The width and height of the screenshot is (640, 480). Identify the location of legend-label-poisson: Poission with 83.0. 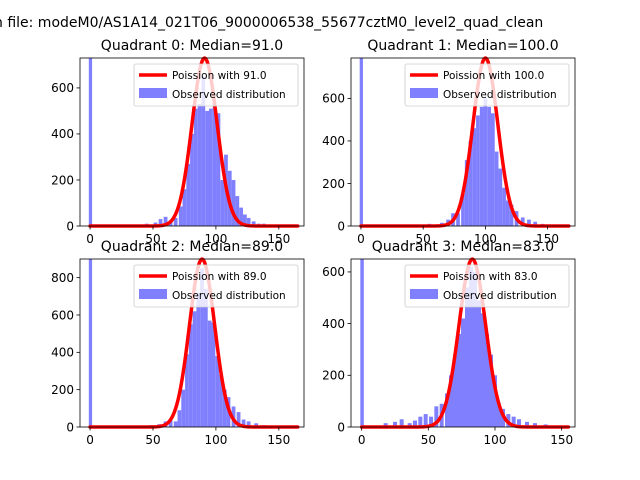
(490, 277).